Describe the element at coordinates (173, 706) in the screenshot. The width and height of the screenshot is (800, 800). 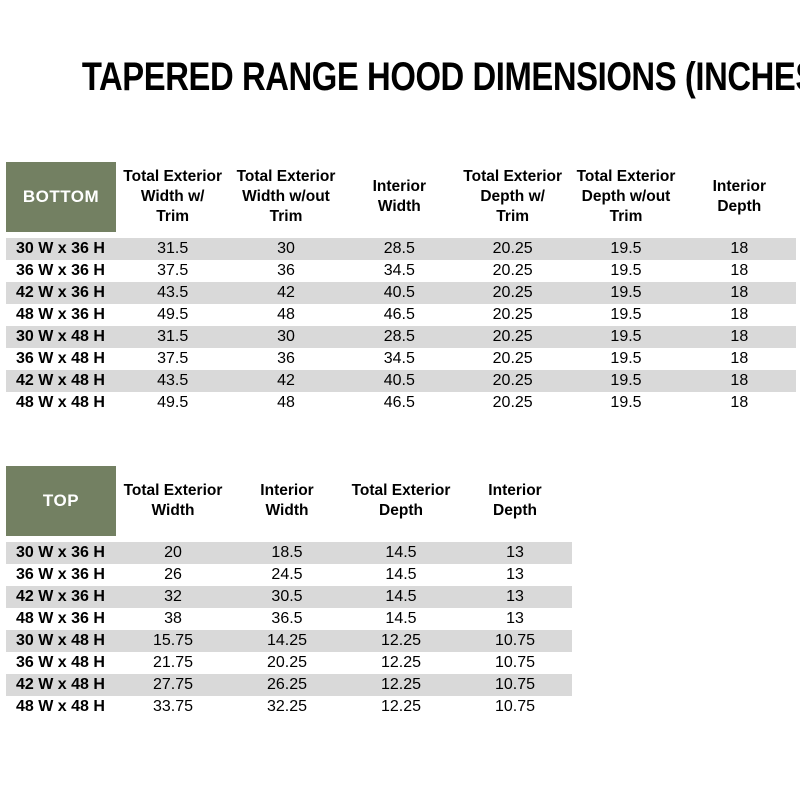
I see `value-cell: 33.75` at that location.